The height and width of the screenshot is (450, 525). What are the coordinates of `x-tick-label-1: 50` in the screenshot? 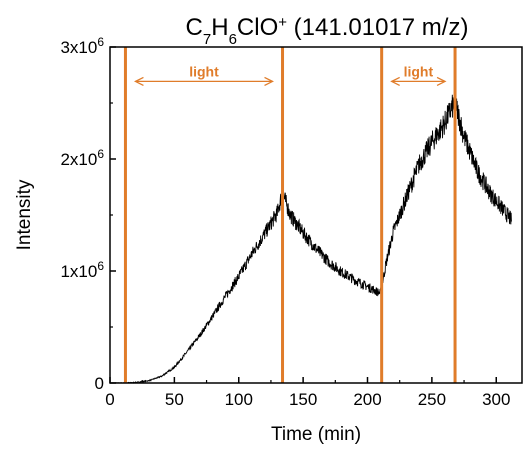 It's located at (174, 399).